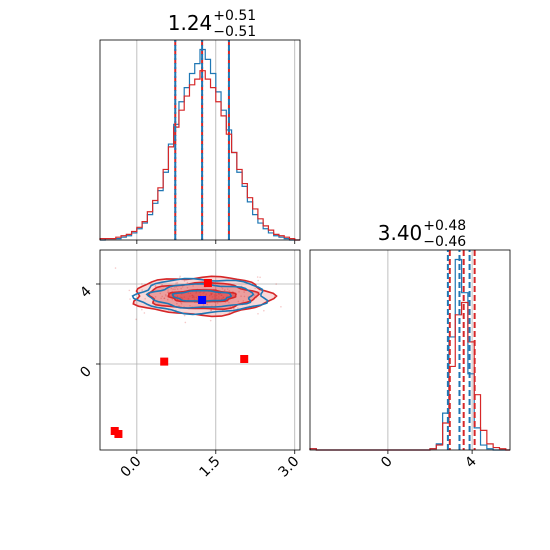  What do you see at coordinates (430, 352) in the screenshot?
I see `grid-lines` at bounding box center [430, 352].